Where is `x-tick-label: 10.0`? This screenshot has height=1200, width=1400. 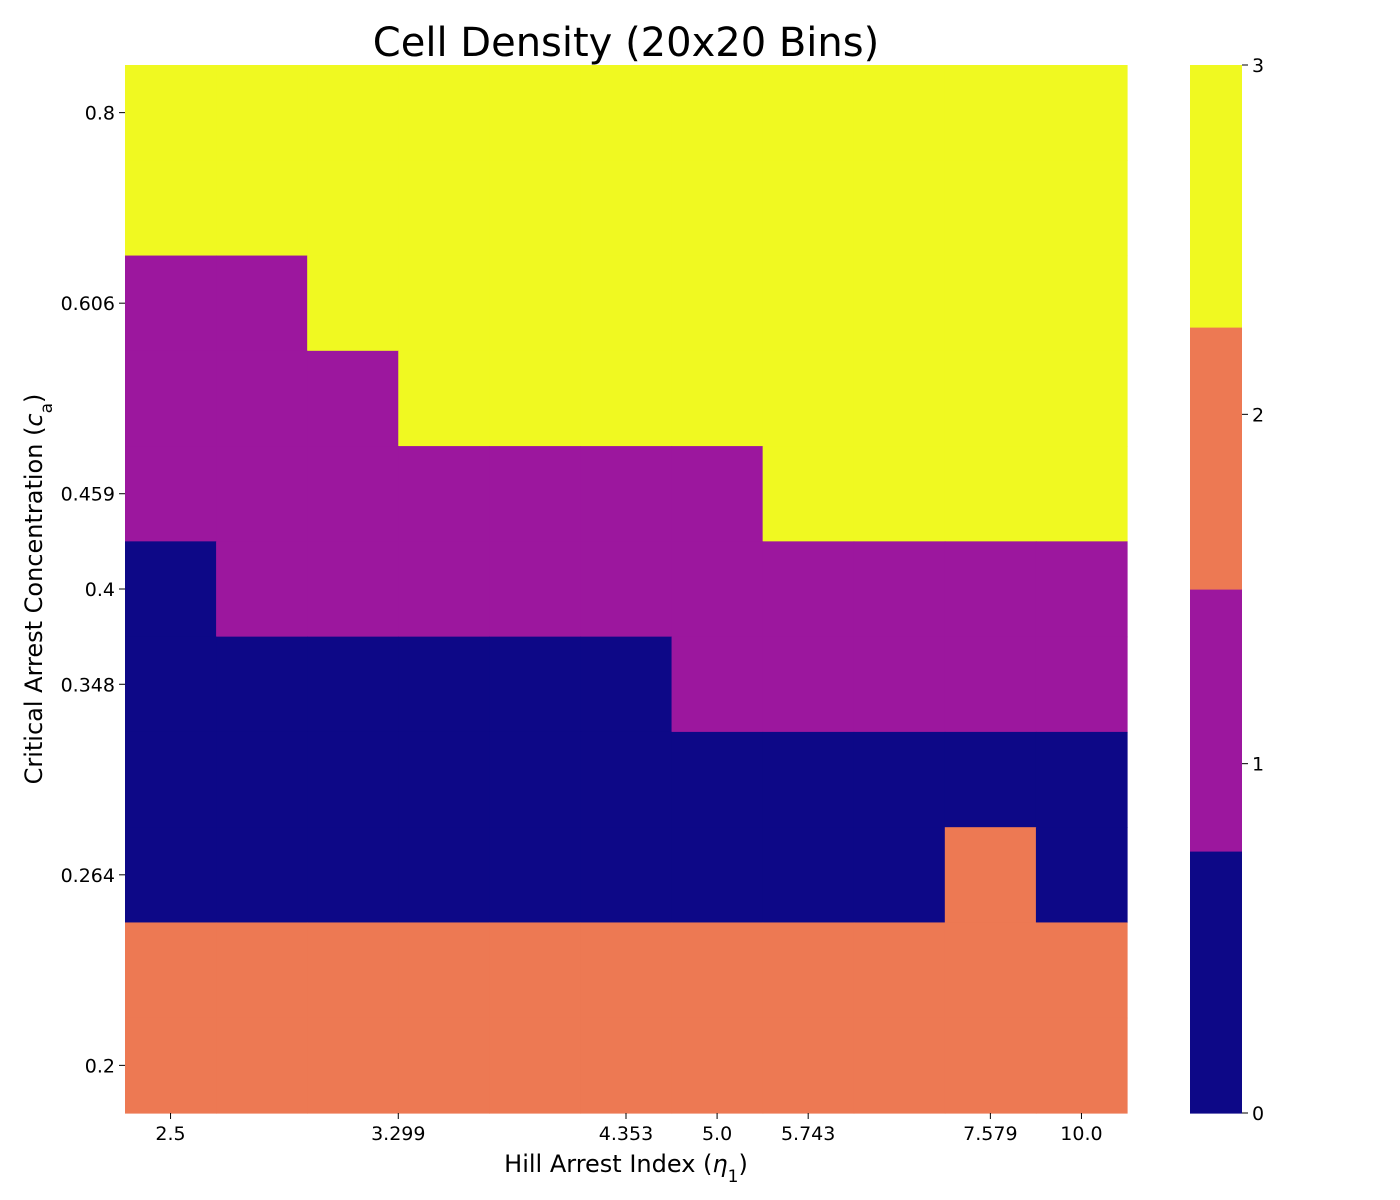
x-tick-label: 10.0 is located at coordinates (1081, 1134).